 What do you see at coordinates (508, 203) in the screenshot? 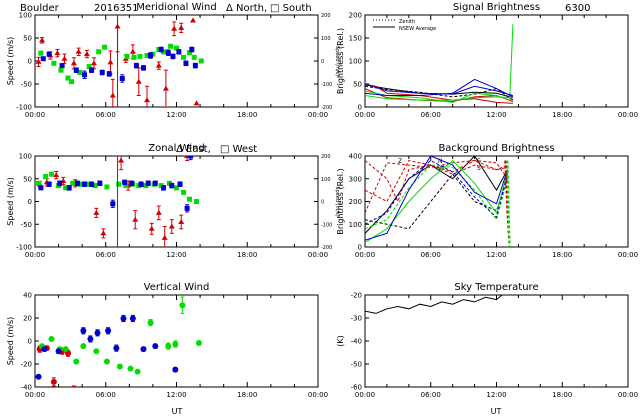
I see `background-series-drop-green` at bounding box center [508, 203].